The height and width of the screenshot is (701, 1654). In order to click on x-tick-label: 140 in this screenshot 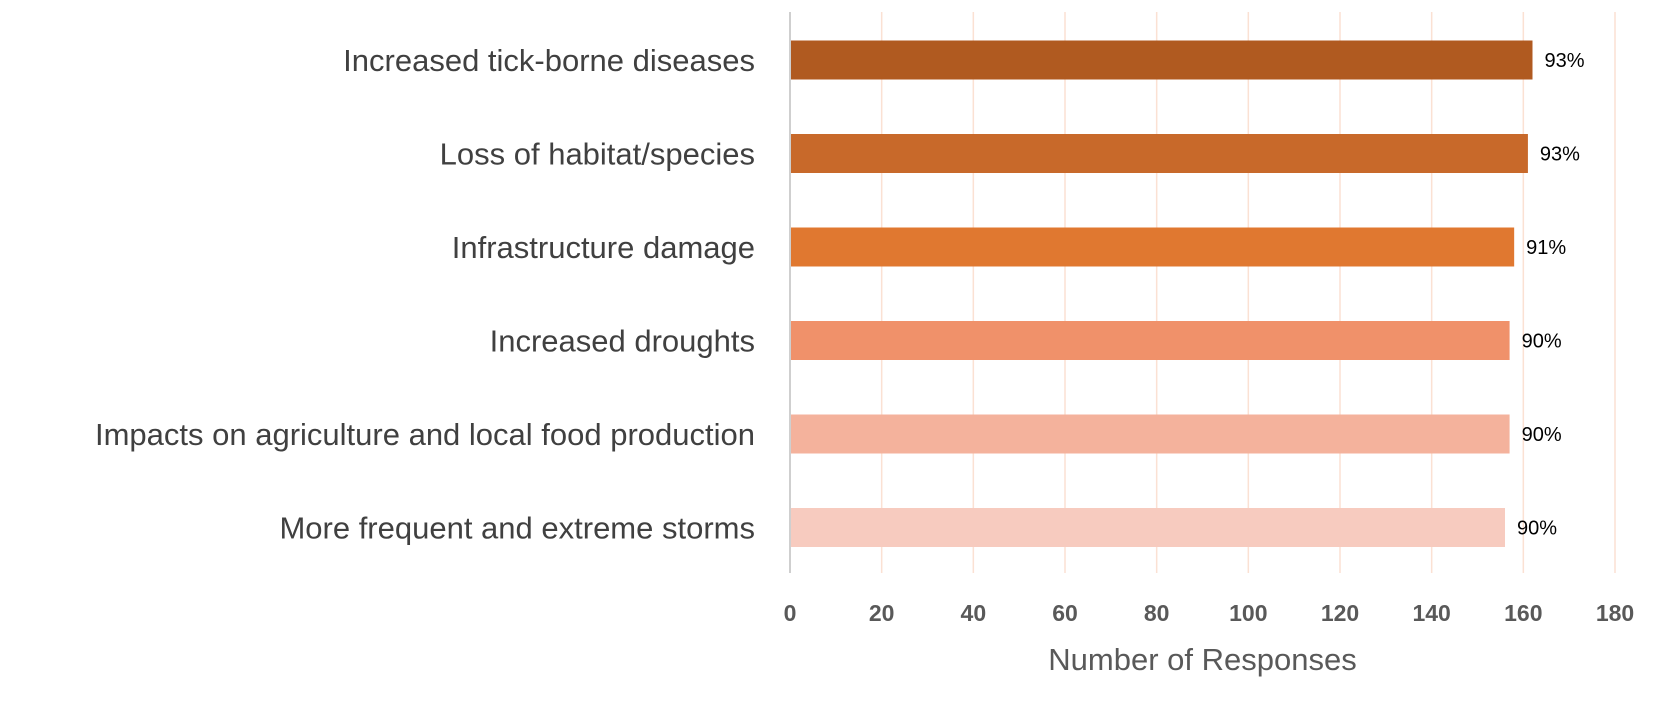, I will do `click(1431, 613)`.